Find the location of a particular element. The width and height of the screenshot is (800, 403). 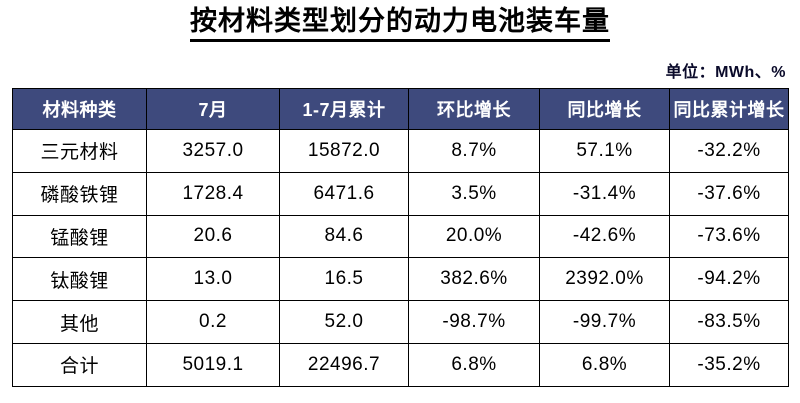

table-row-total: 合计 5019.1 22496.7 6.8% 6.8% -35.2% is located at coordinates (400, 364).